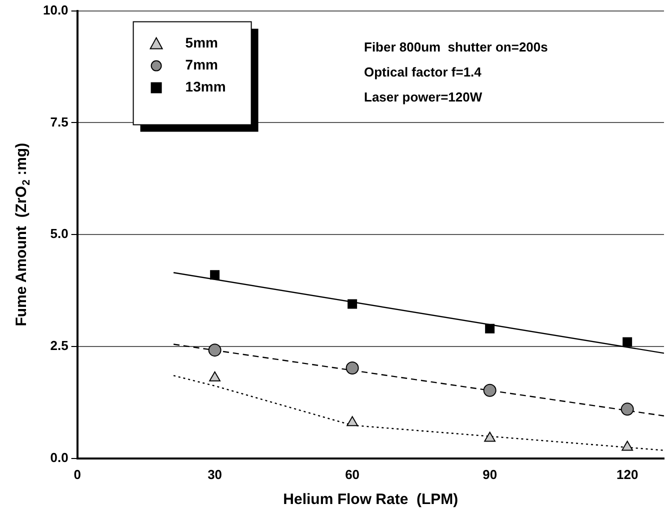 The image size is (671, 516). Describe the element at coordinates (77, 474) in the screenshot. I see `x-tick-label: 0` at that location.